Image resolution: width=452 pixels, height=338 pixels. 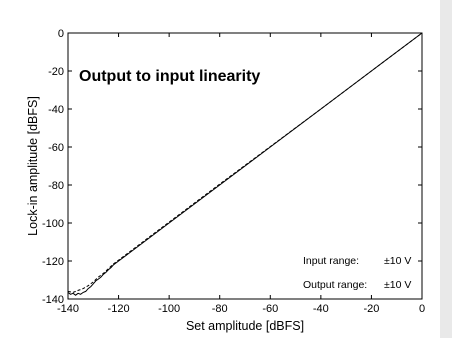 What do you see at coordinates (53, 262) in the screenshot?
I see `y-tick-label: -120` at bounding box center [53, 262].